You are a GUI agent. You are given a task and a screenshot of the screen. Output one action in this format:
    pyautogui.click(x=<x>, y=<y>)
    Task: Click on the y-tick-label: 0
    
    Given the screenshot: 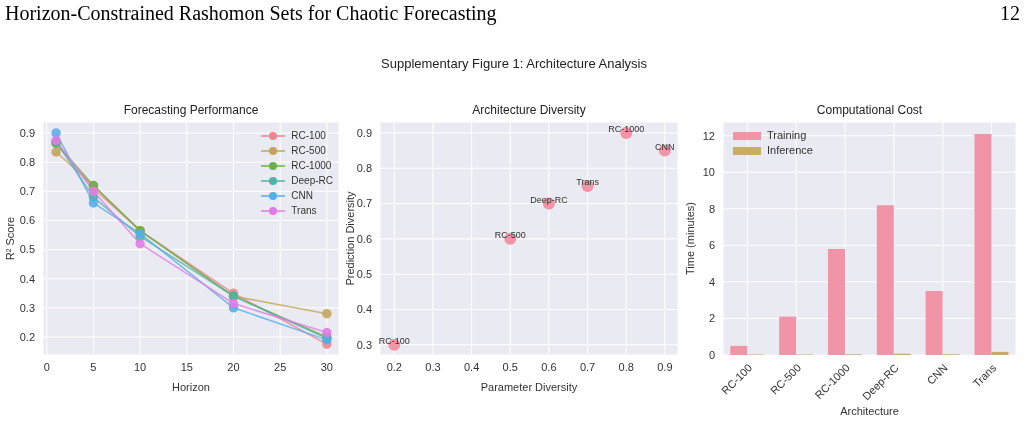 What is the action you would take?
    pyautogui.click(x=711, y=354)
    